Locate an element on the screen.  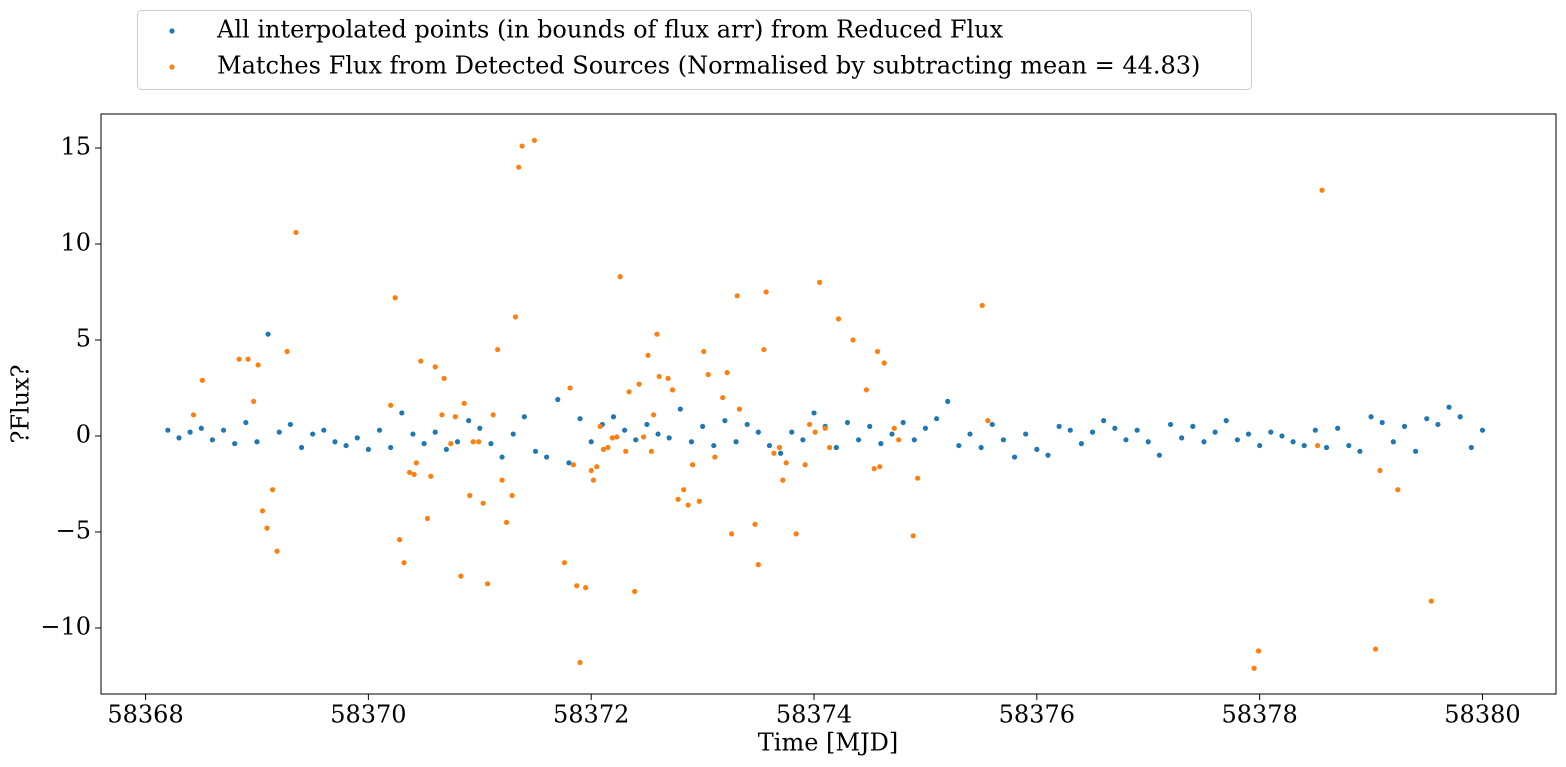
x-tick-label: 58376 is located at coordinates (1037, 715).